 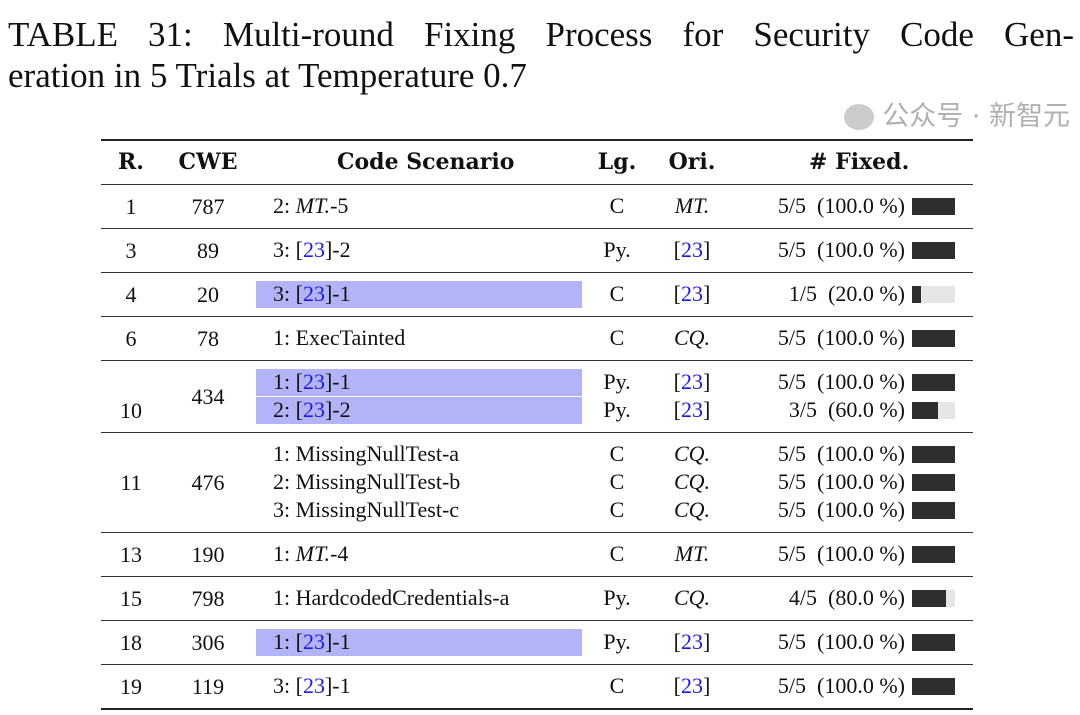 I want to click on header-cwe: CWE, so click(x=208, y=162).